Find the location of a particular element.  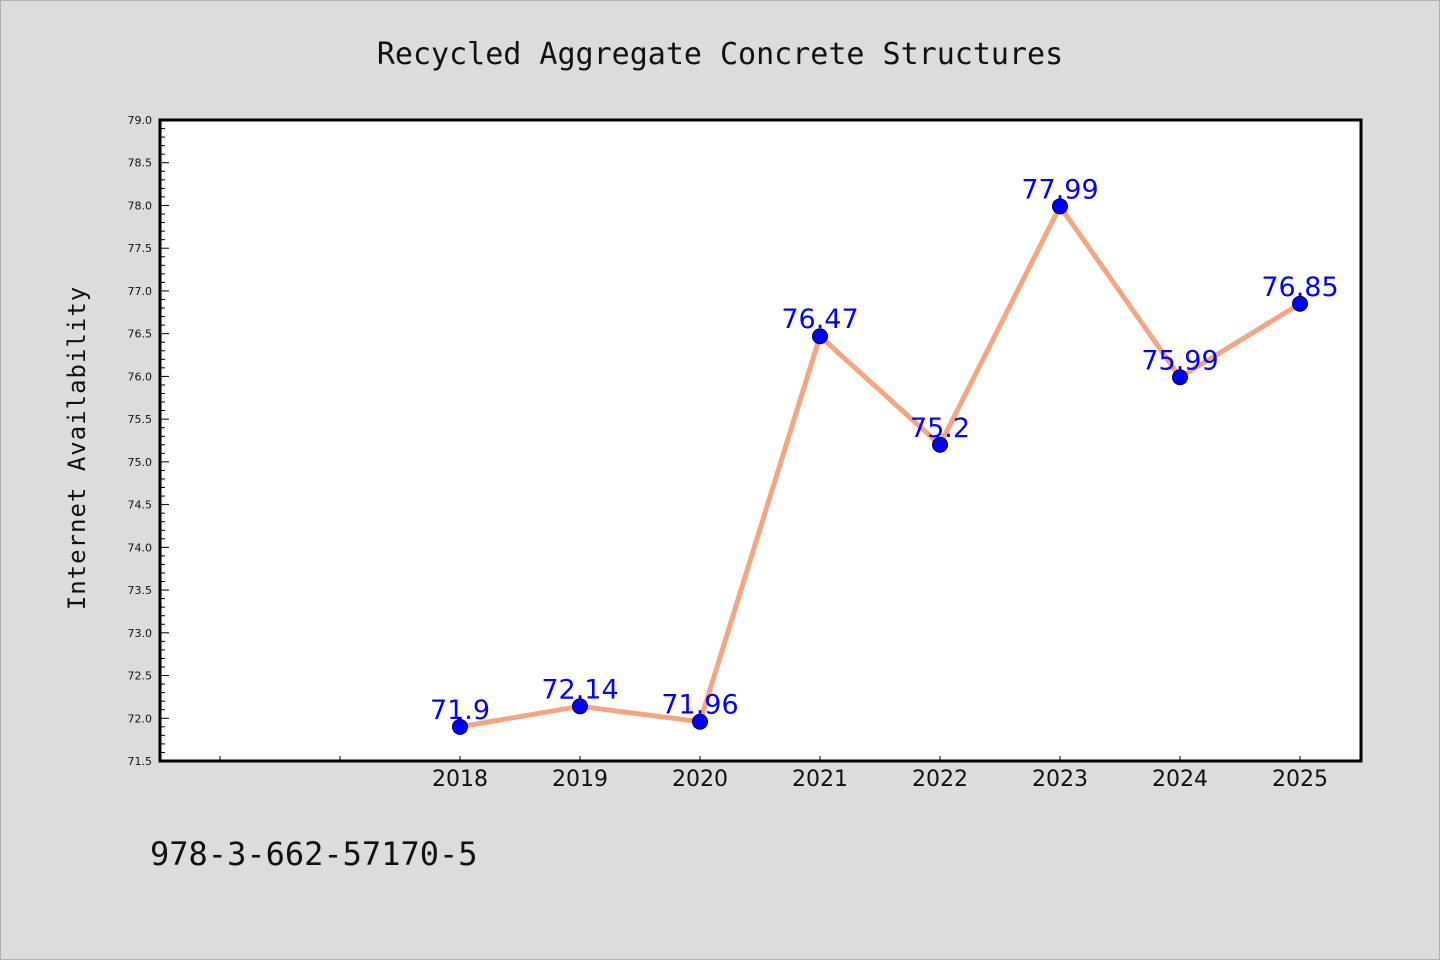

data-value-label: 76.85 is located at coordinates (1299, 287).